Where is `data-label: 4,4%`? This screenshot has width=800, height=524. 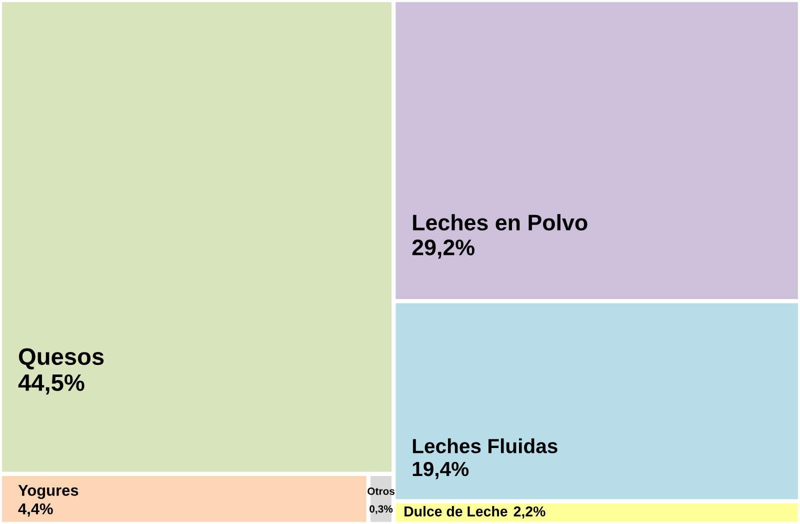 data-label: 4,4% is located at coordinates (35, 510).